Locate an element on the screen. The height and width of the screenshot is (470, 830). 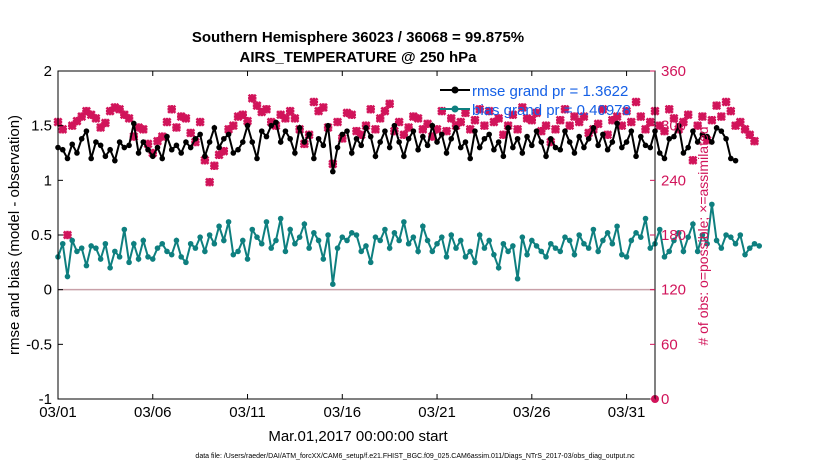
chart-subtitle: AIRS_TEMPERATURE @ 250 hPa is located at coordinates (359, 57).